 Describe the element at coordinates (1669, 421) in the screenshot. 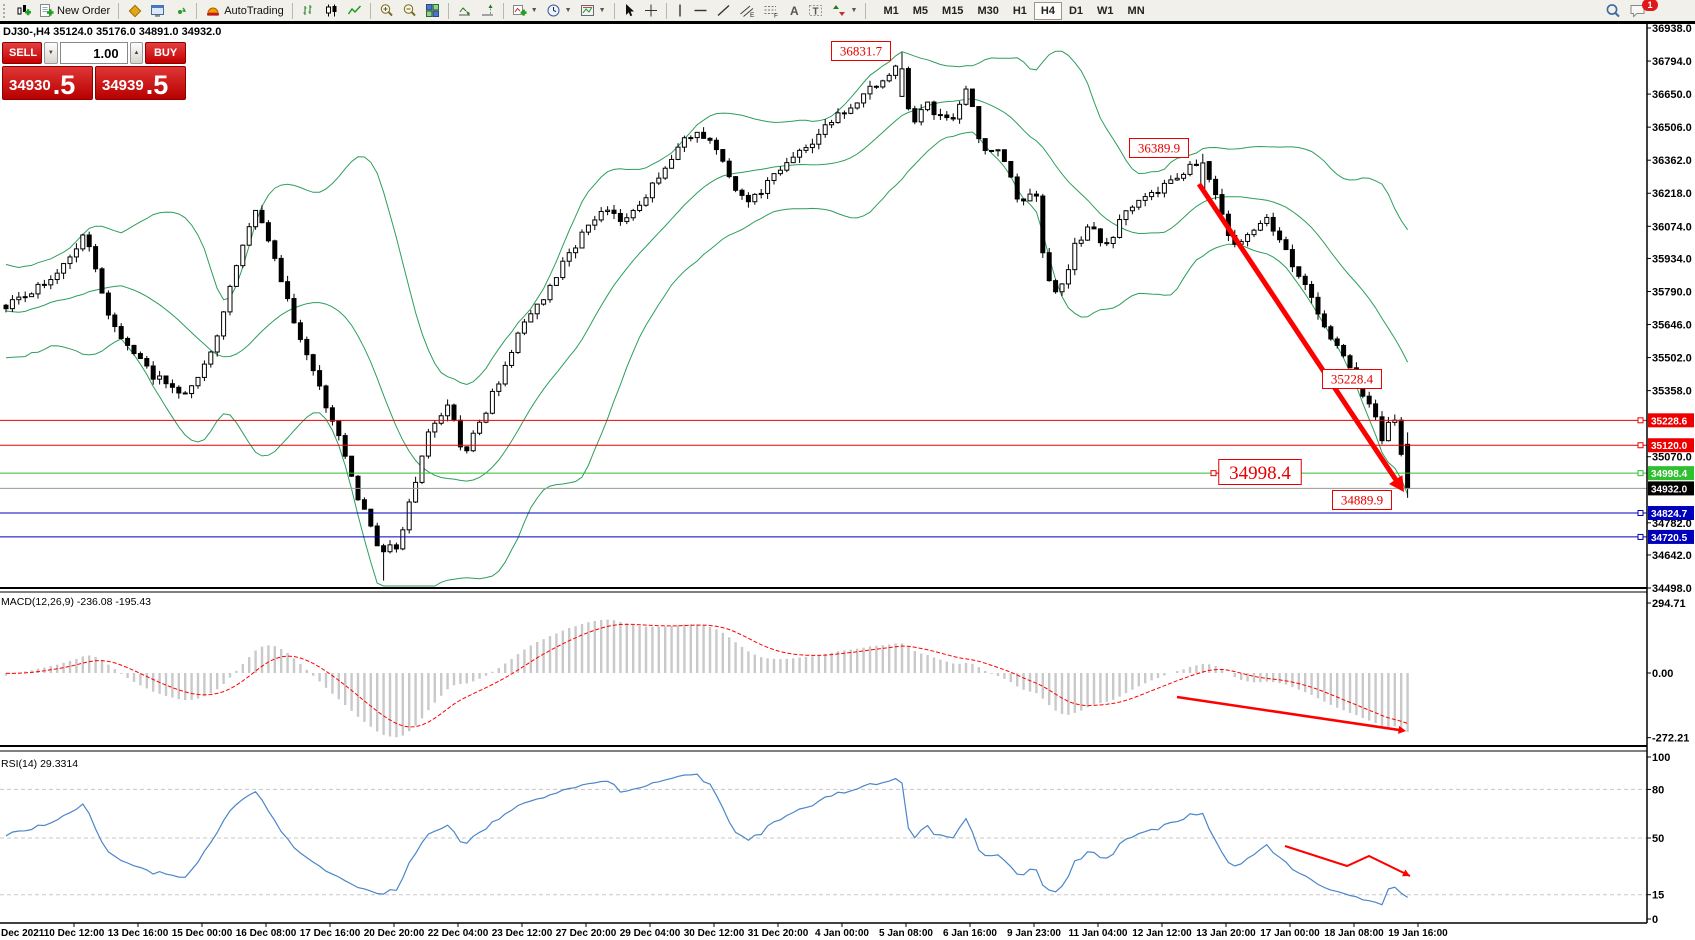

I see `svg-text: 35228.6` at that location.